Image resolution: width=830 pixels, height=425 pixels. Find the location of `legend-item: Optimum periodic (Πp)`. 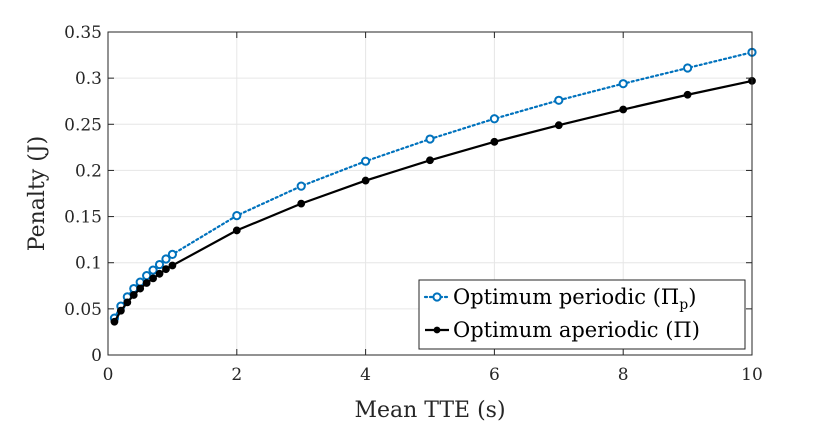

legend-item: Optimum periodic (Πp) is located at coordinates (559, 299).